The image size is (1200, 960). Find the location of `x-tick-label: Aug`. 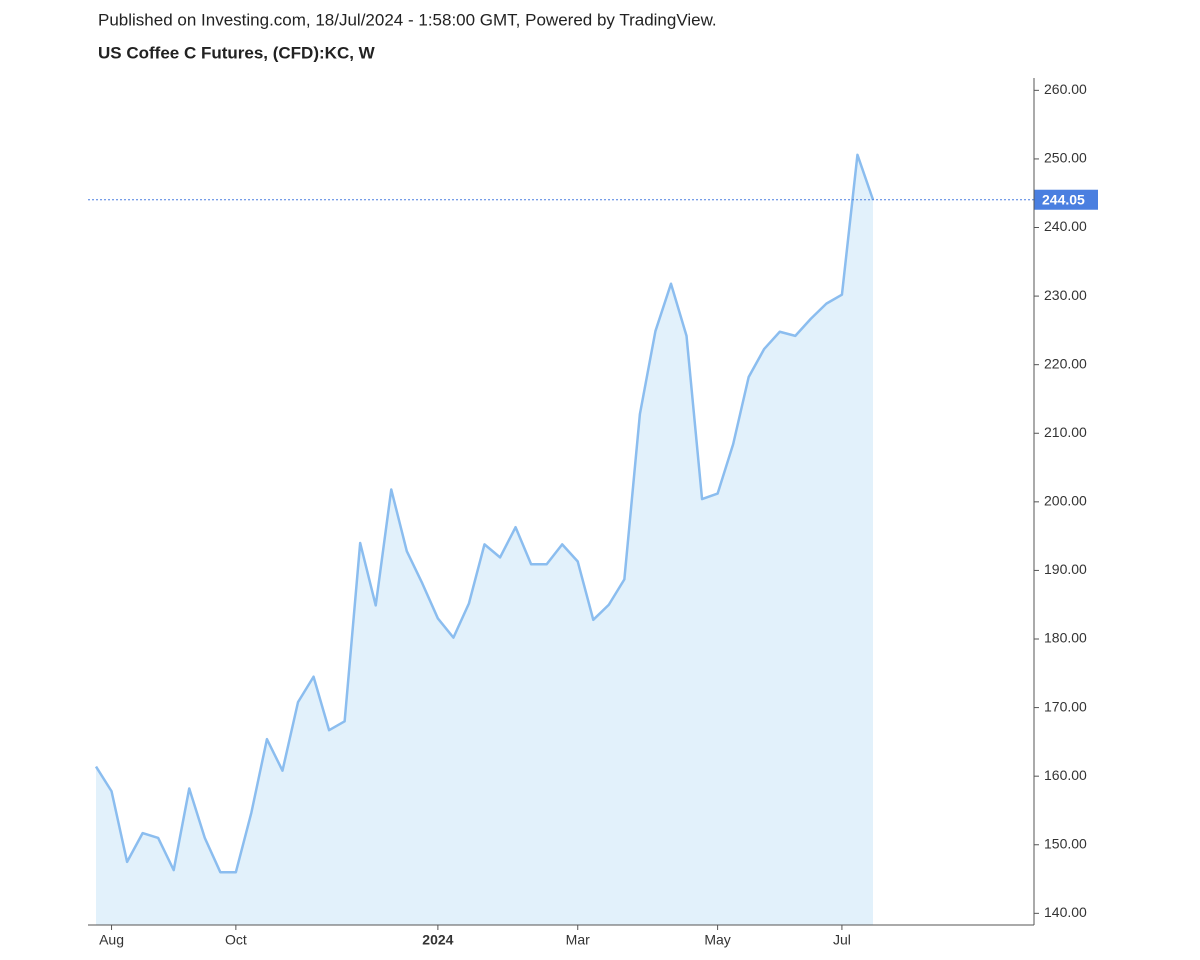

x-tick-label: Aug is located at coordinates (111, 940).